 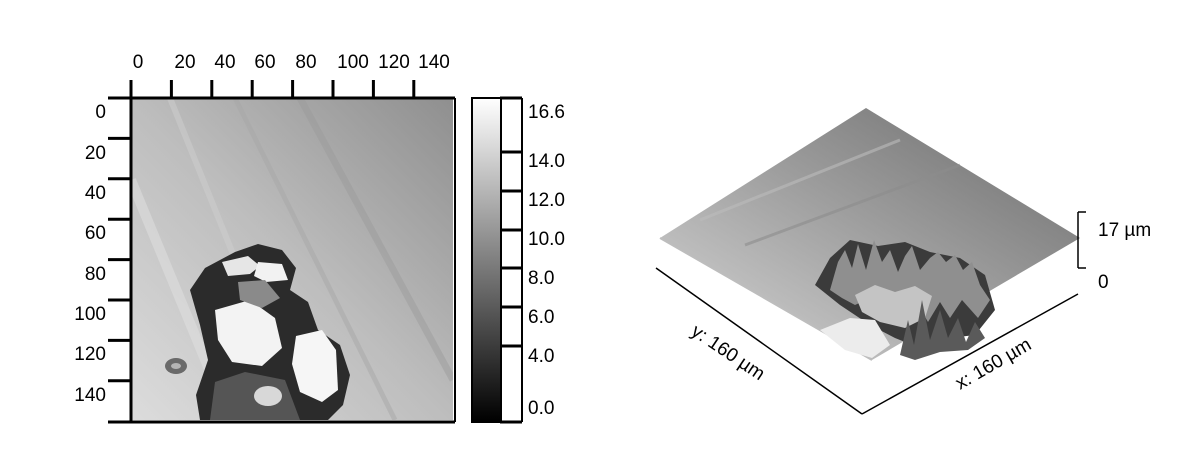 I want to click on colorbar: 16.6 14.0 12.0 10.0 8.0 6.0 4.0 0.0, so click(x=518, y=260).